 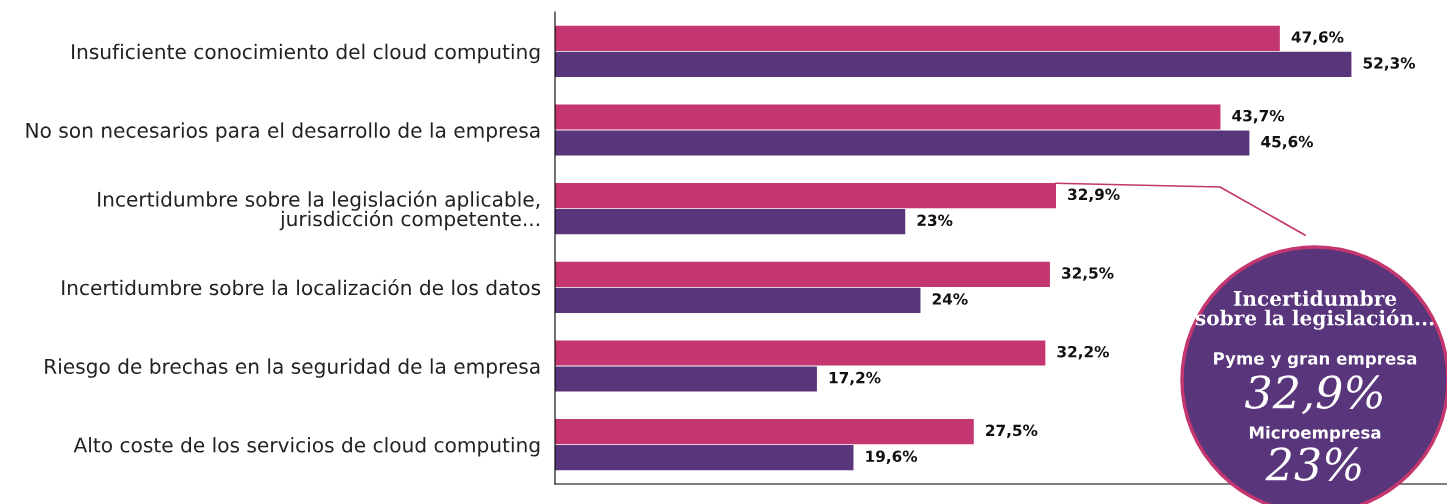 I want to click on annotation: Pyme y gran empresa, so click(x=1315, y=360).